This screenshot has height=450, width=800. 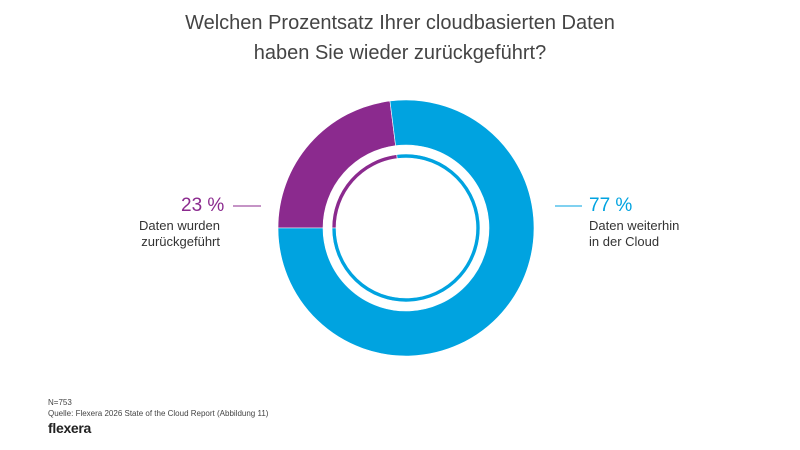 What do you see at coordinates (634, 225) in the screenshot?
I see `slice-1-label-line-1: Daten weiterhin` at bounding box center [634, 225].